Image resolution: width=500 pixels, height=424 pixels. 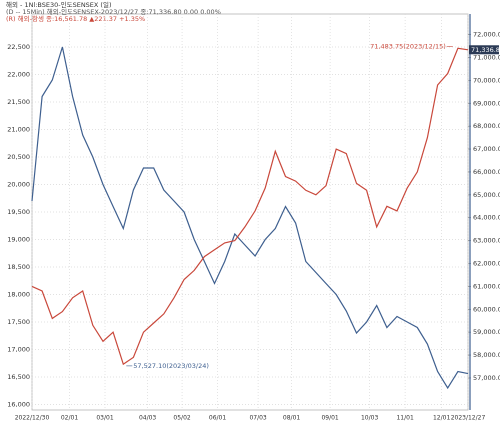 What do you see at coordinates (18, 267) in the screenshot?
I see `y-tick-label: 18,500` at bounding box center [18, 267].